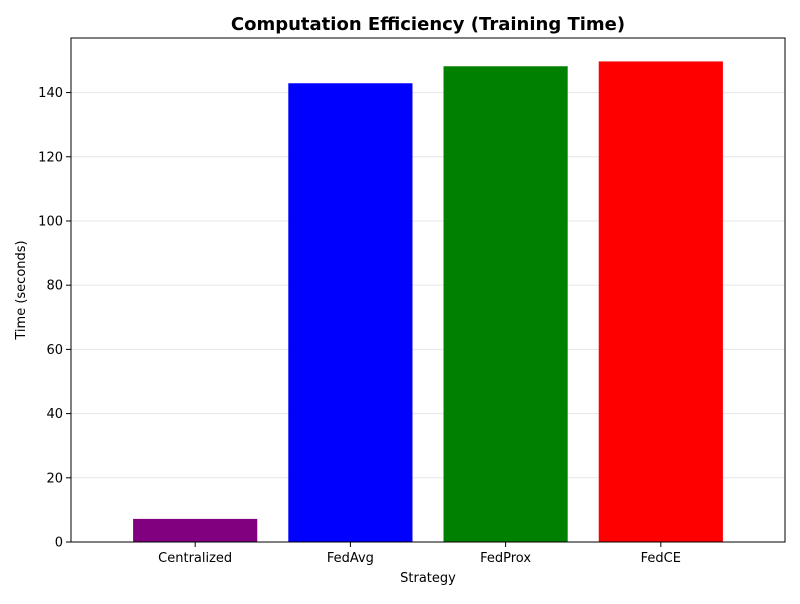 Image resolution: width=800 pixels, height=604 pixels. I want to click on x-tick-label: FedCE, so click(661, 558).